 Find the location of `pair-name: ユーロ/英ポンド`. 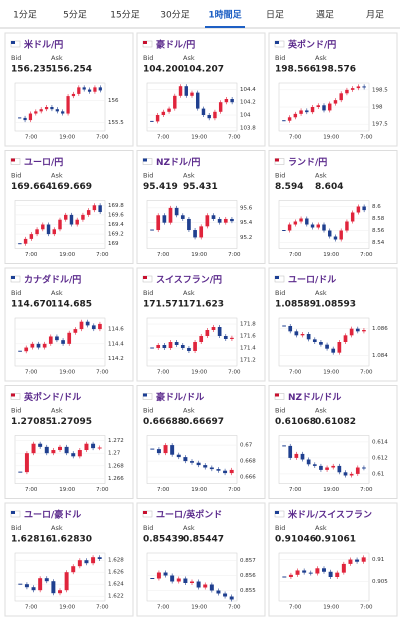

pair-name: ユーロ/英ポンド is located at coordinates (189, 515).